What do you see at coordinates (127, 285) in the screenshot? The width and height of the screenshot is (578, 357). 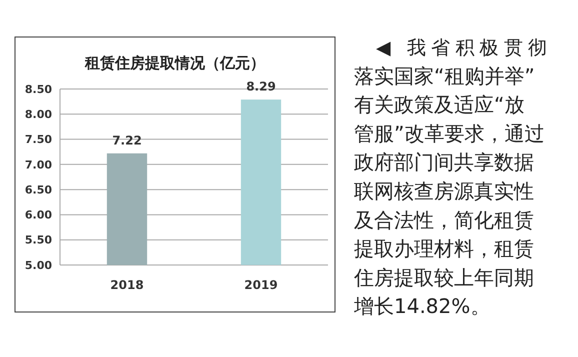 I see `x-tick-label: 2018` at bounding box center [127, 285].